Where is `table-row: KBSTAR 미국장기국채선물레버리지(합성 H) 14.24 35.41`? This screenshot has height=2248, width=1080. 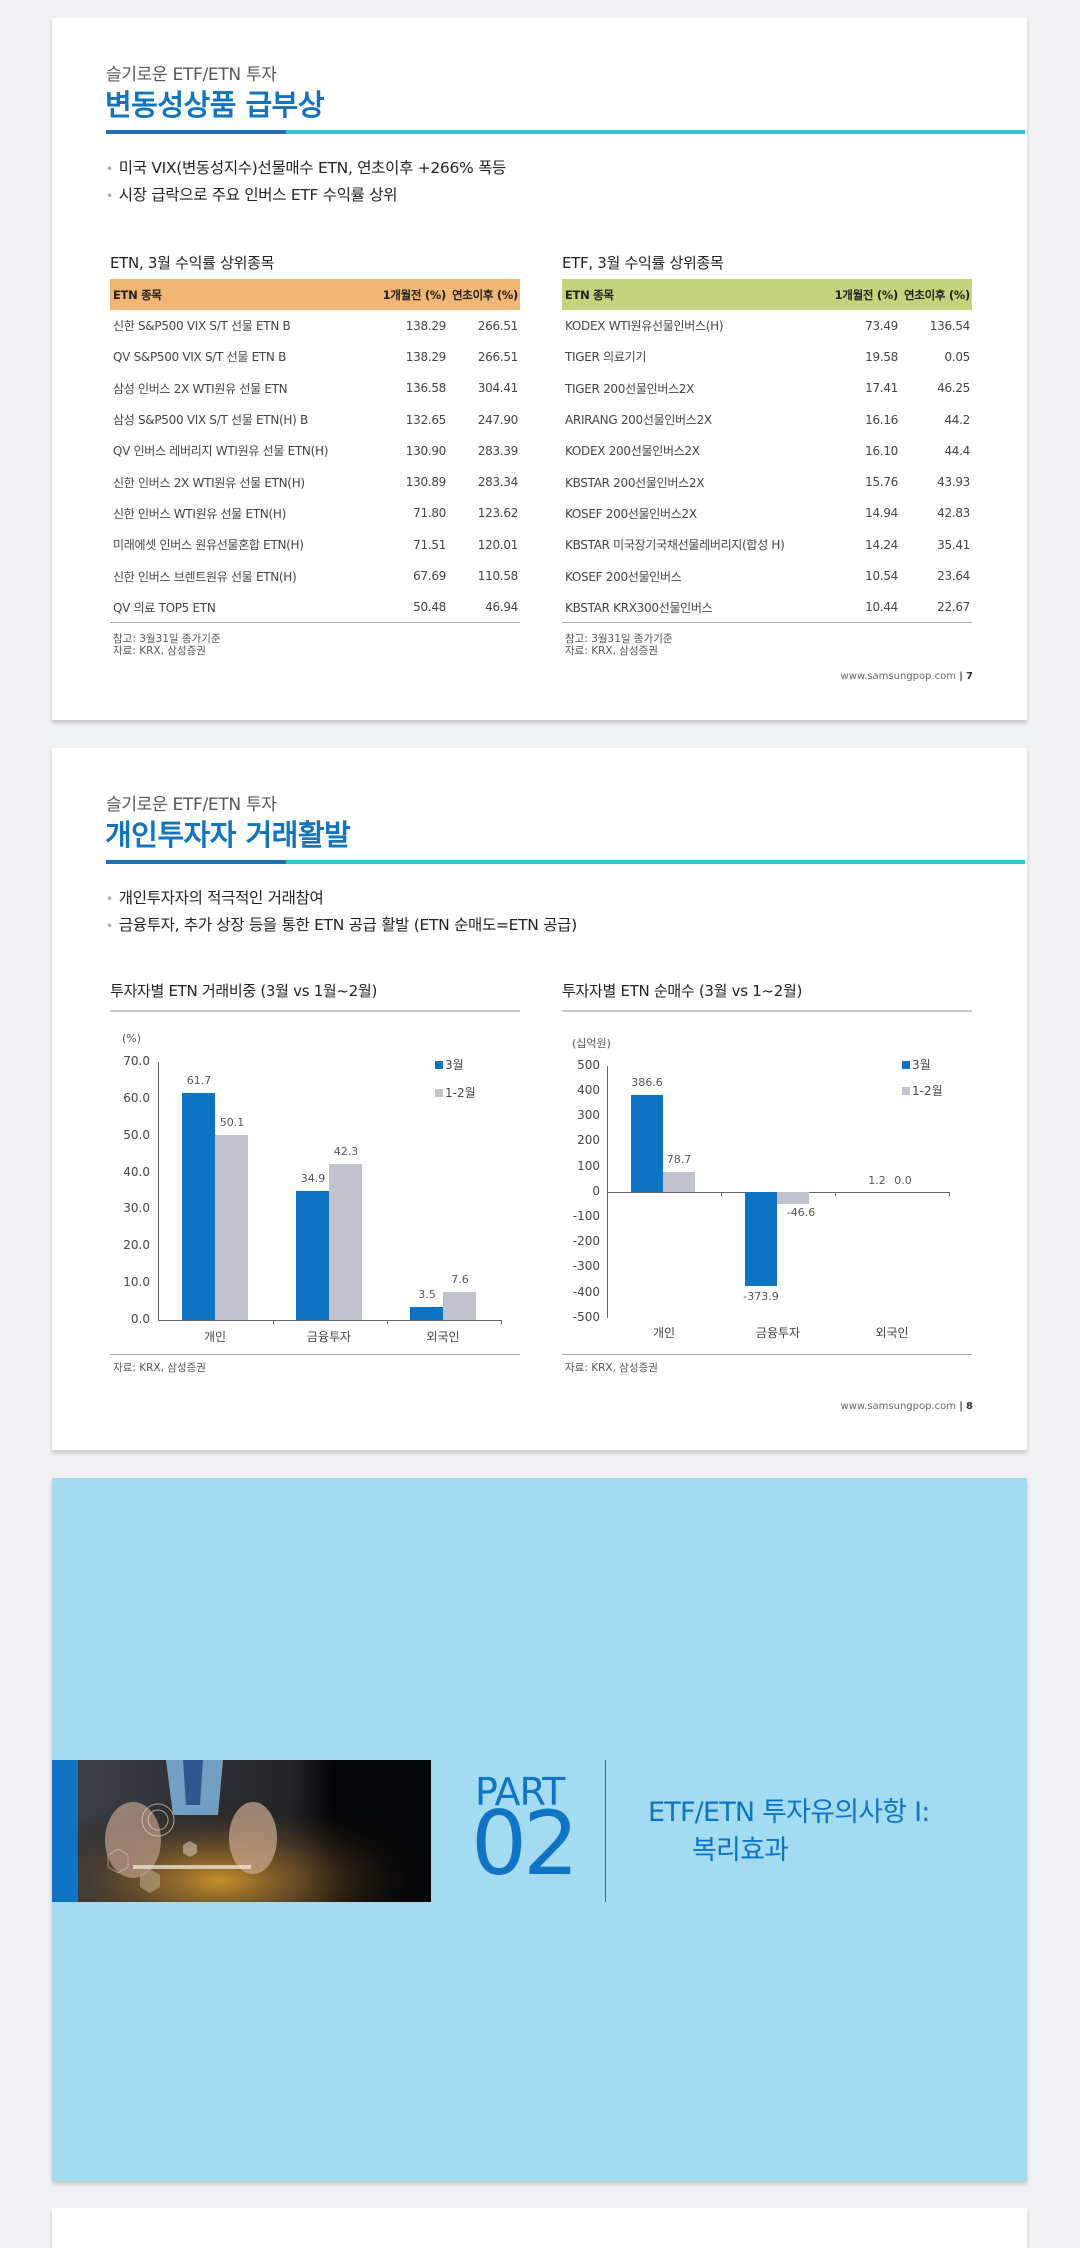 table-row: KBSTAR 미국장기국채선물레버리지(합성 H) 14.24 35.41 is located at coordinates (767, 544).